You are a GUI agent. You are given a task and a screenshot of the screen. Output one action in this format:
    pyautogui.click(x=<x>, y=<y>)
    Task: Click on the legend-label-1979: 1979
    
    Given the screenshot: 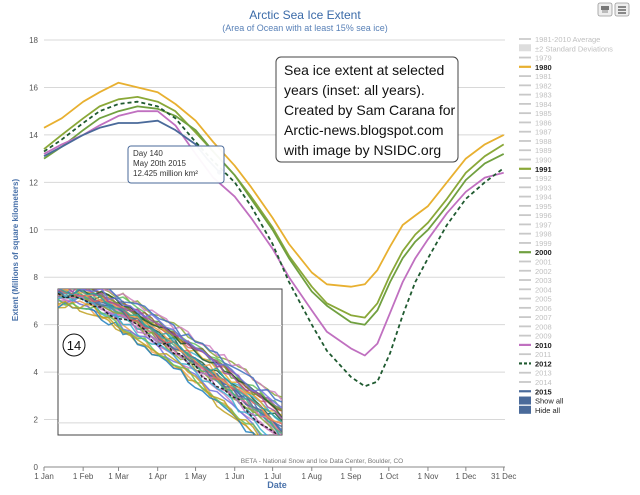 What is the action you would take?
    pyautogui.click(x=543, y=58)
    